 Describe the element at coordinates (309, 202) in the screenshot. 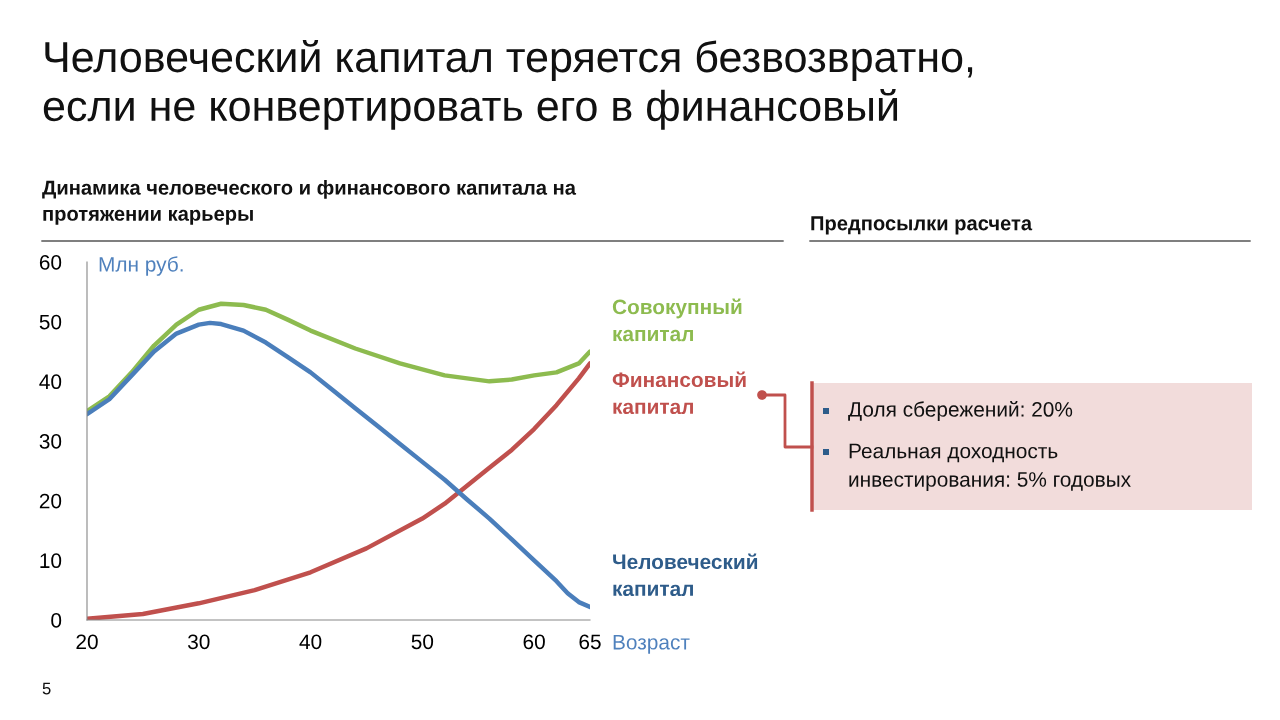

I see `chart-subtitle: Динамика человеческого и финансового капитала на протяжении карьеры` at that location.